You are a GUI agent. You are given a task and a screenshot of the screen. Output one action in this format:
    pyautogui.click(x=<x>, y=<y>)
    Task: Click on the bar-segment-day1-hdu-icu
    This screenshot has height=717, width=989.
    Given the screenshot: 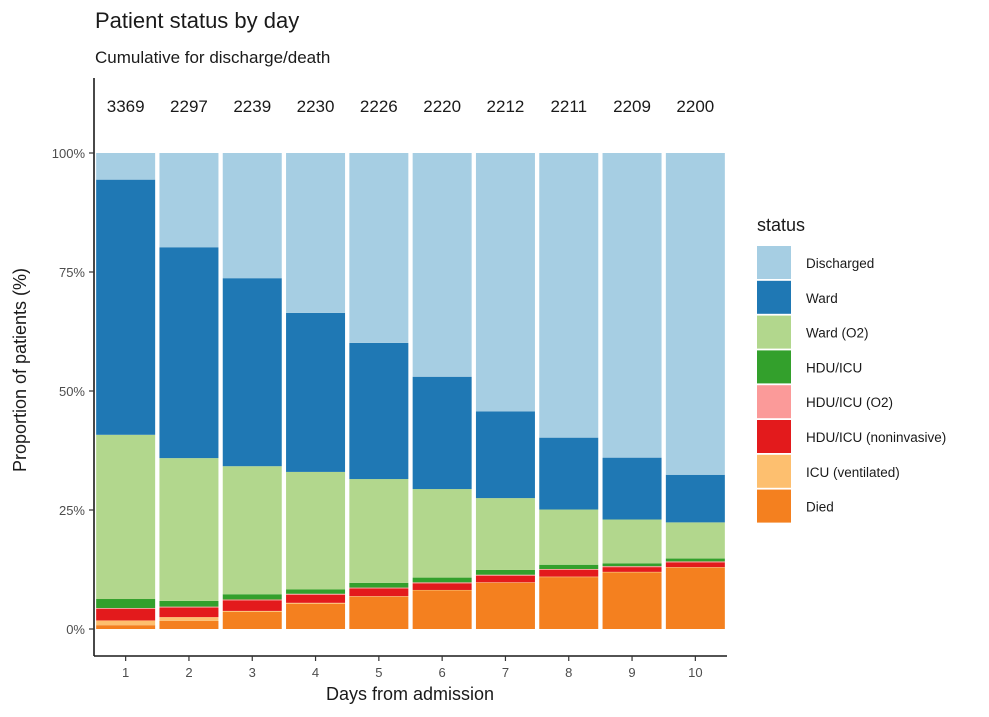 What is the action you would take?
    pyautogui.click(x=126, y=604)
    